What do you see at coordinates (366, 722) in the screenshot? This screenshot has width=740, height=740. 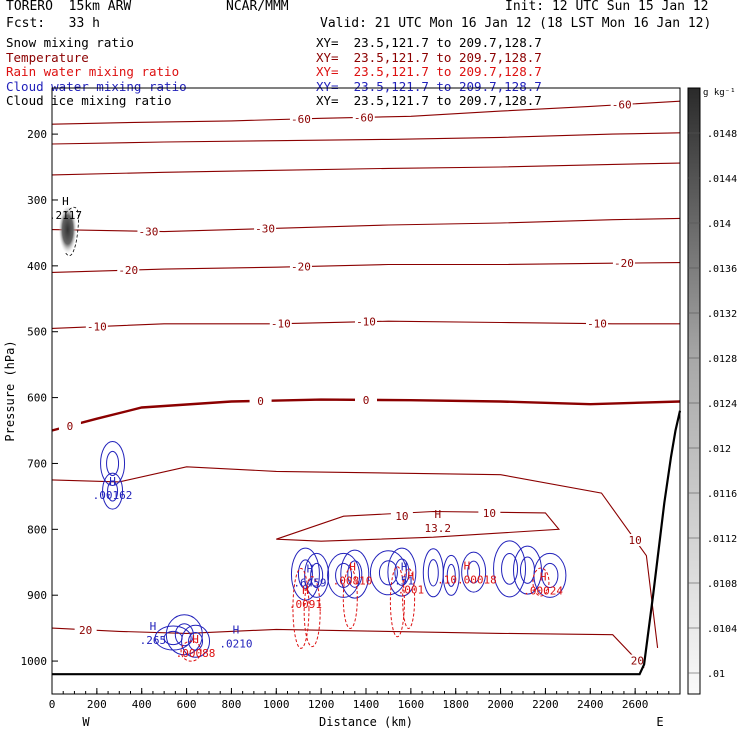 I see `x-axis-label: Distance (km)` at bounding box center [366, 722].